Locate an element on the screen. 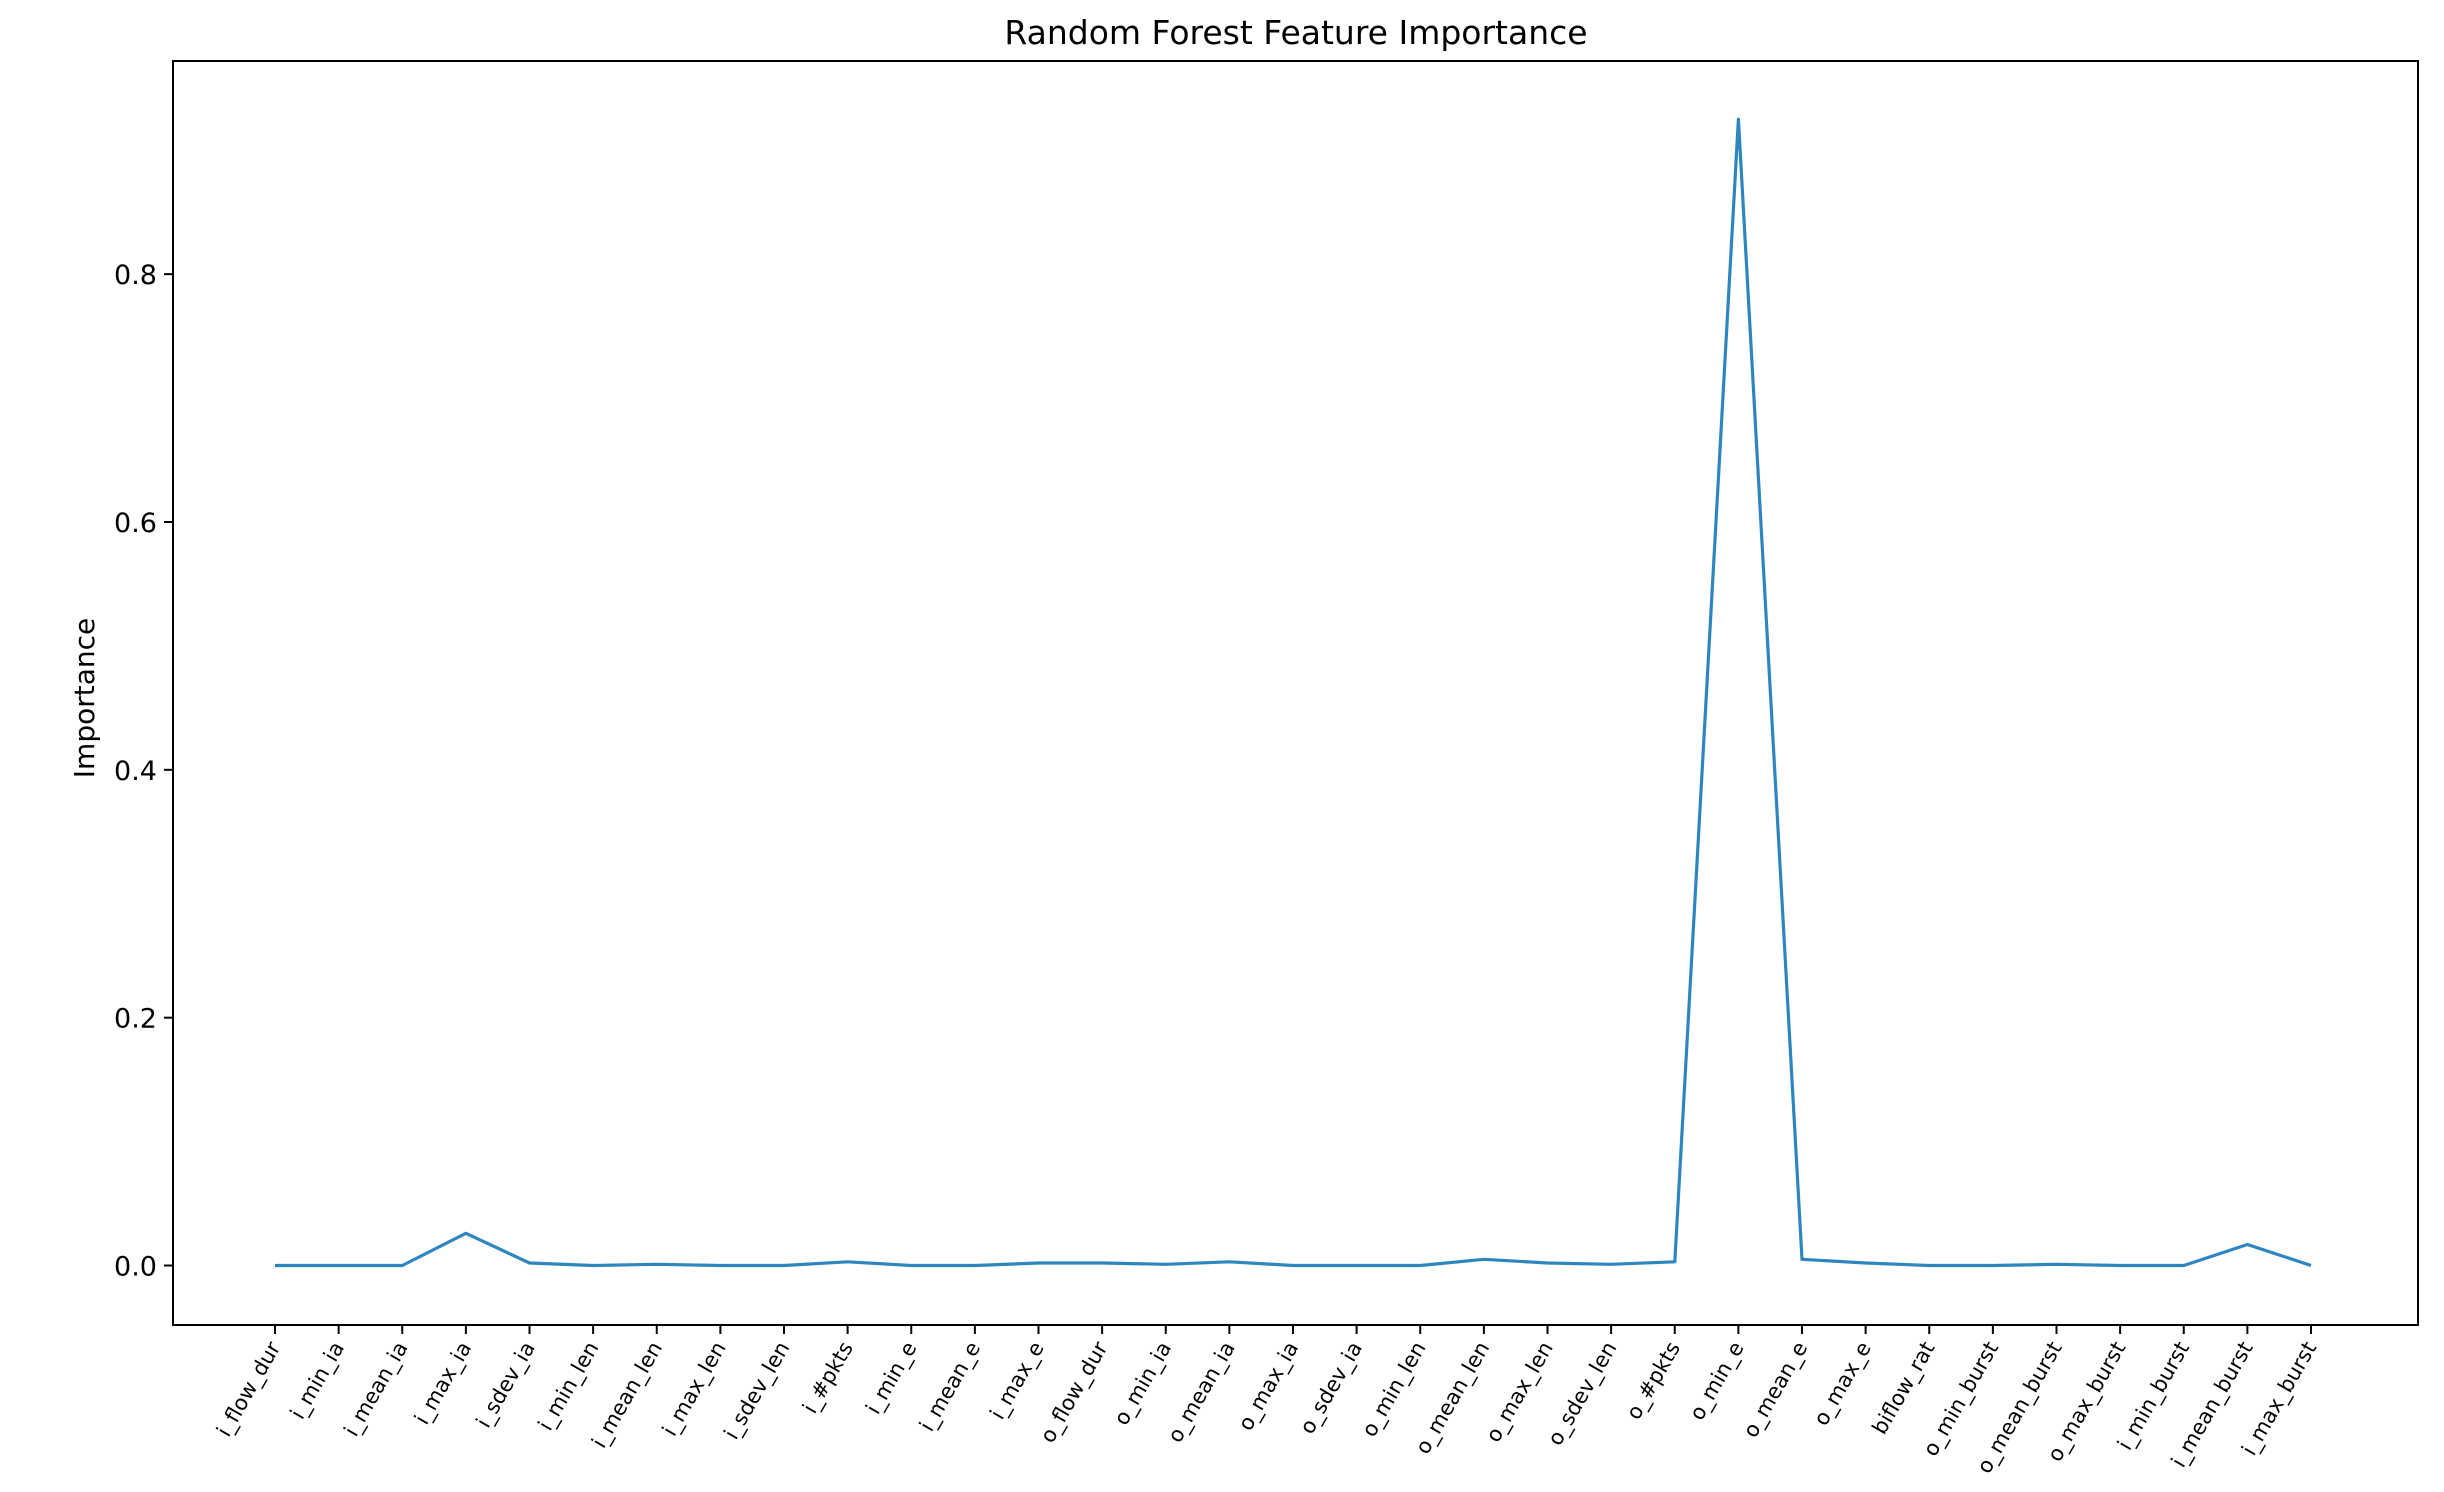 This screenshot has width=2444, height=1492. chart-title: Random Forest Feature Importance is located at coordinates (1295, 32).